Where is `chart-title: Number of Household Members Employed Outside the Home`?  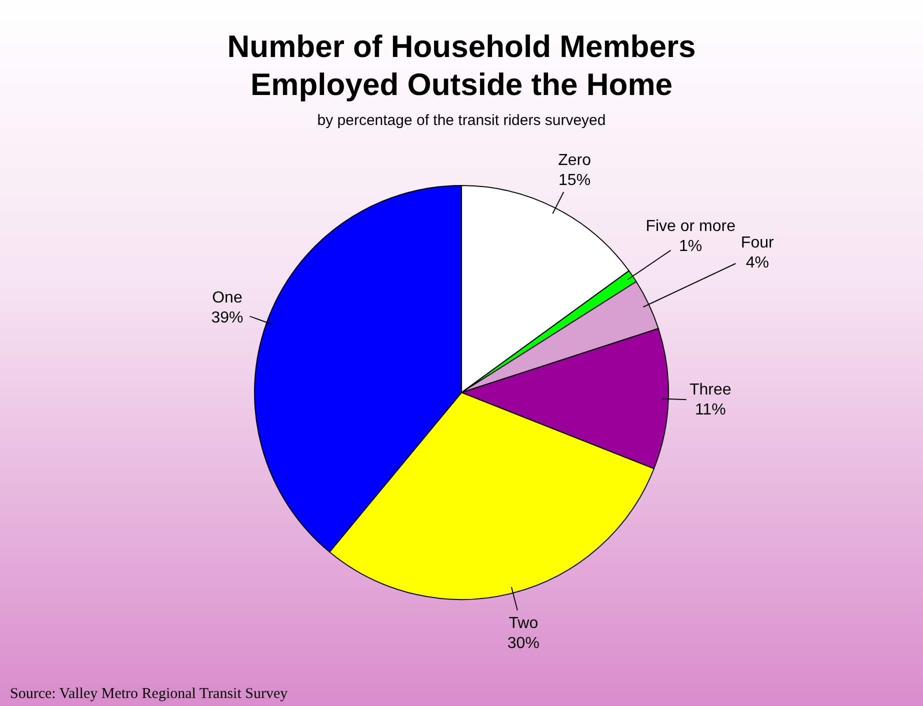 chart-title: Number of Household Members Employed Outside the Home is located at coordinates (461, 66).